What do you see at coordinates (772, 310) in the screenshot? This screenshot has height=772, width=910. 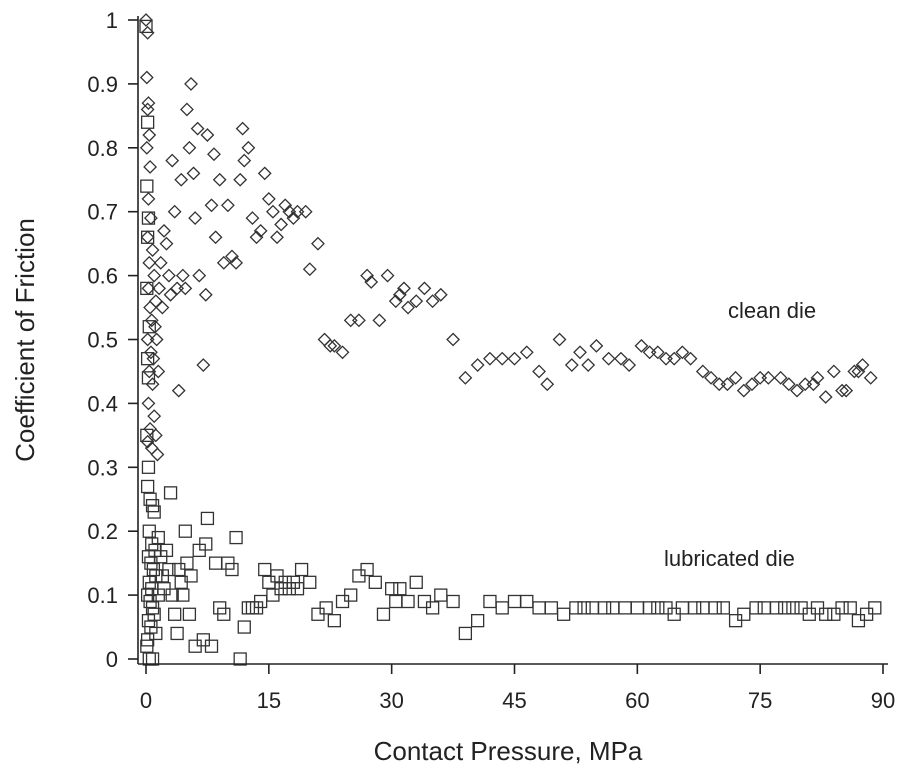 I see `annotation-clean-die: clean die` at bounding box center [772, 310].